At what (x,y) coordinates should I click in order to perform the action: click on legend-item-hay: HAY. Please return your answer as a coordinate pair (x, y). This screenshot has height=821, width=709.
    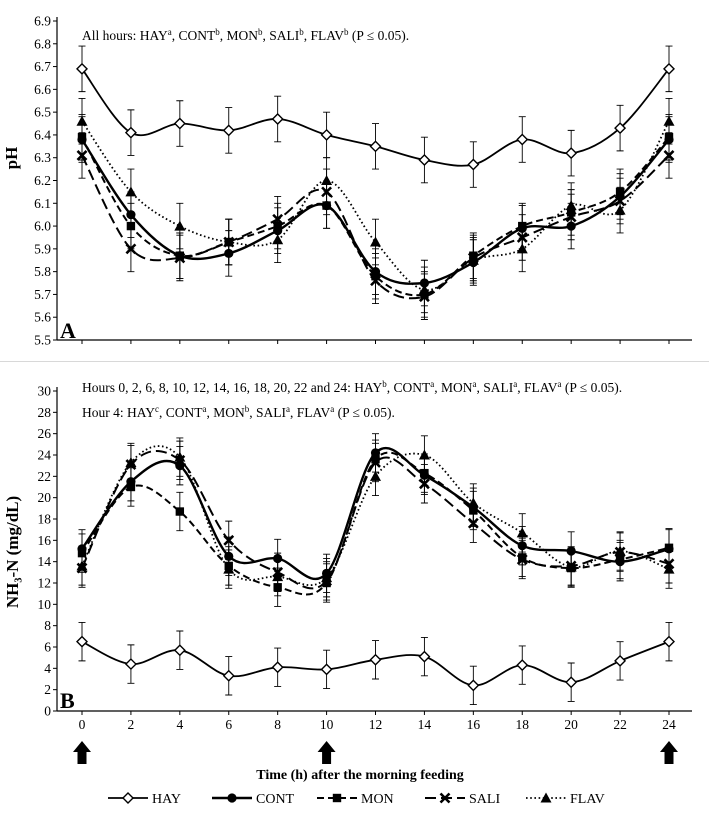
    Looking at the image, I should click on (144, 799).